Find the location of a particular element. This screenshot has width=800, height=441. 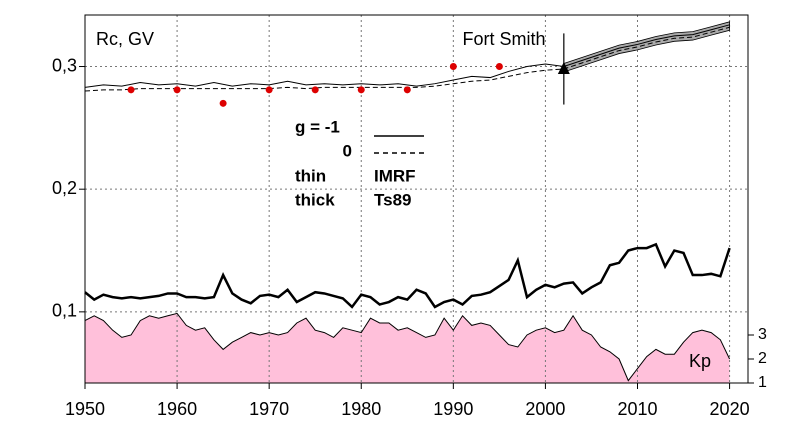

annotation: Fort Smith is located at coordinates (503, 39).